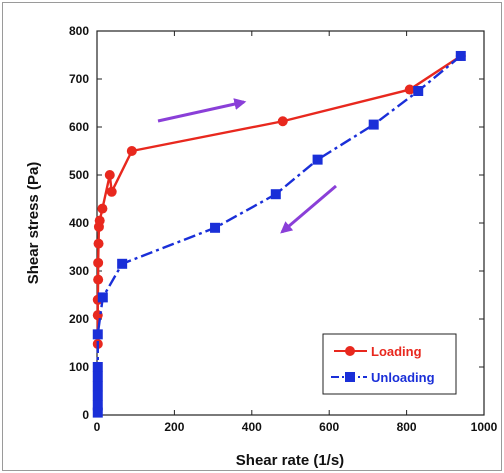 The width and height of the screenshot is (504, 473). I want to click on x-tick-label: 600, so click(329, 427).